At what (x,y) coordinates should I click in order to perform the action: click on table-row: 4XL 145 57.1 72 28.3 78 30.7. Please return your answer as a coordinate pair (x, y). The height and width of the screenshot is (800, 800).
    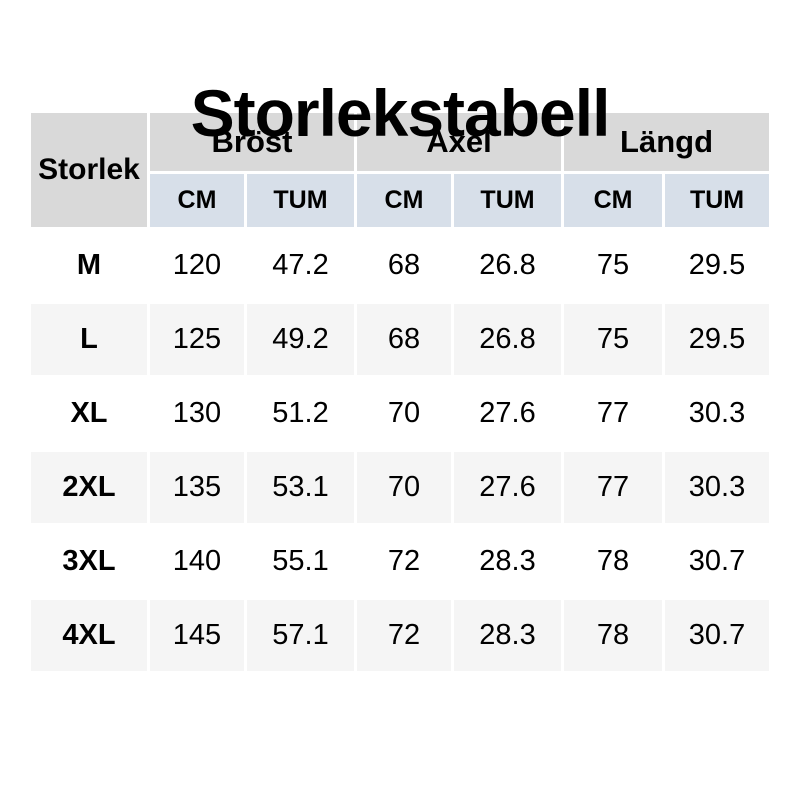
    Looking at the image, I should click on (400, 635).